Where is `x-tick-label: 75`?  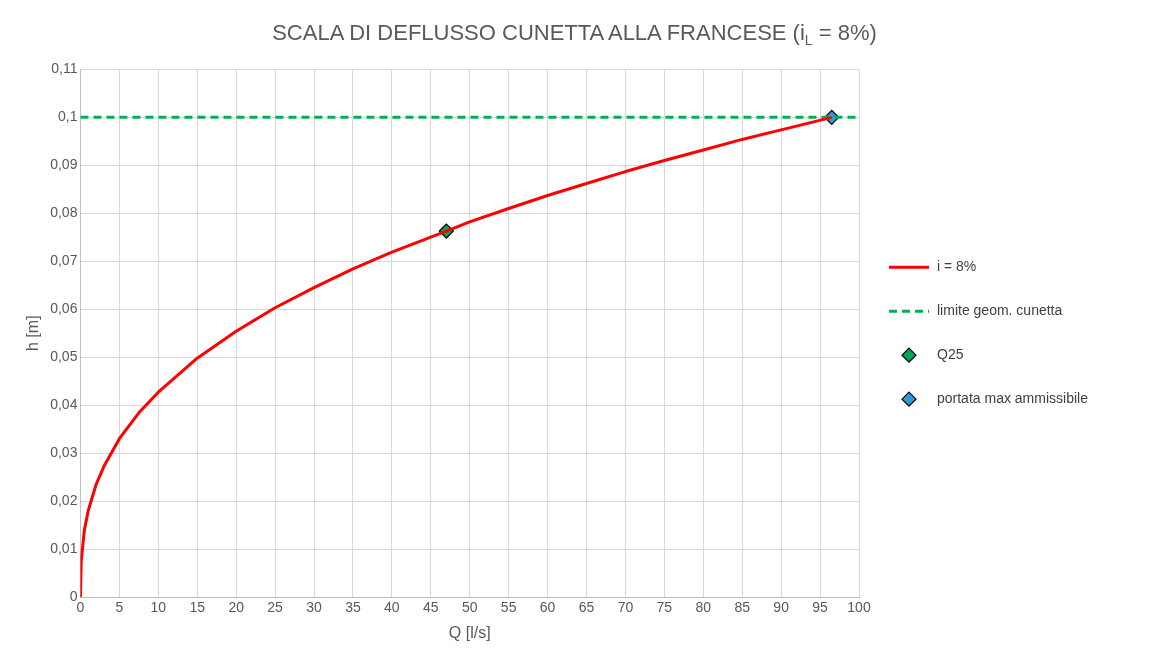 x-tick-label: 75 is located at coordinates (664, 607).